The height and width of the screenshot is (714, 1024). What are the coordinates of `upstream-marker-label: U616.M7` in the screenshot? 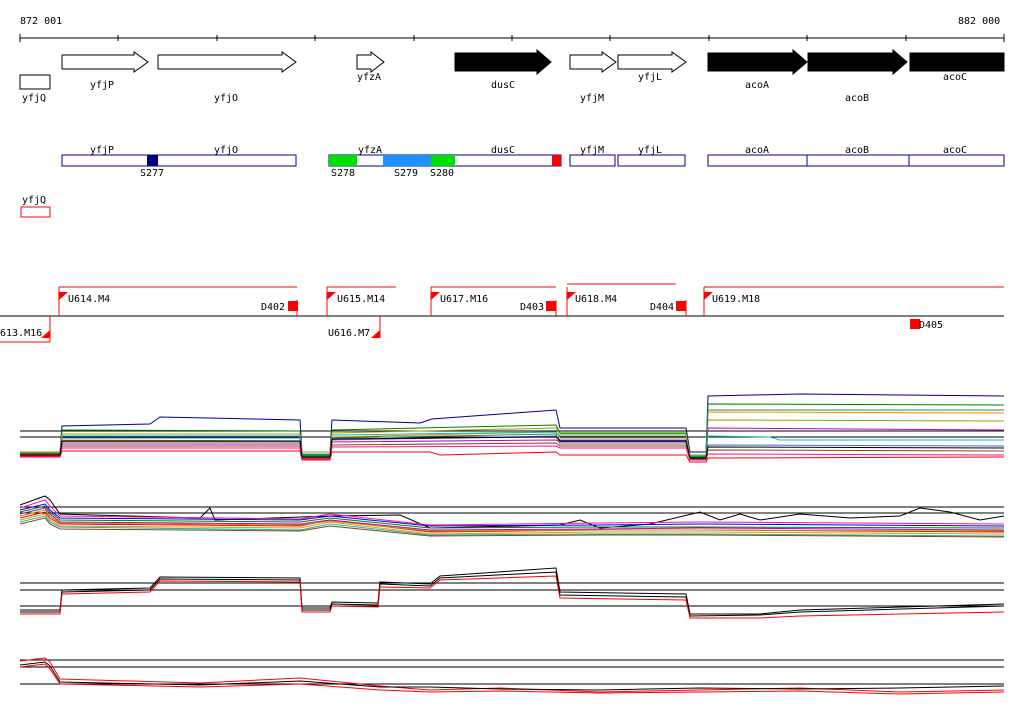 It's located at (349, 333).